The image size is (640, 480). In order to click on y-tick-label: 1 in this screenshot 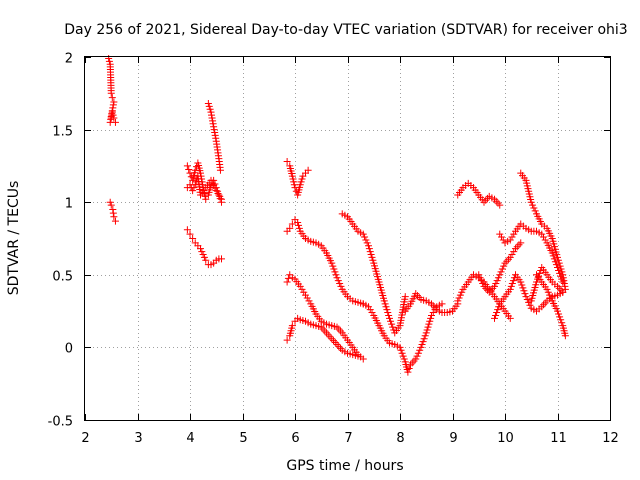, I will do `click(69, 204)`.